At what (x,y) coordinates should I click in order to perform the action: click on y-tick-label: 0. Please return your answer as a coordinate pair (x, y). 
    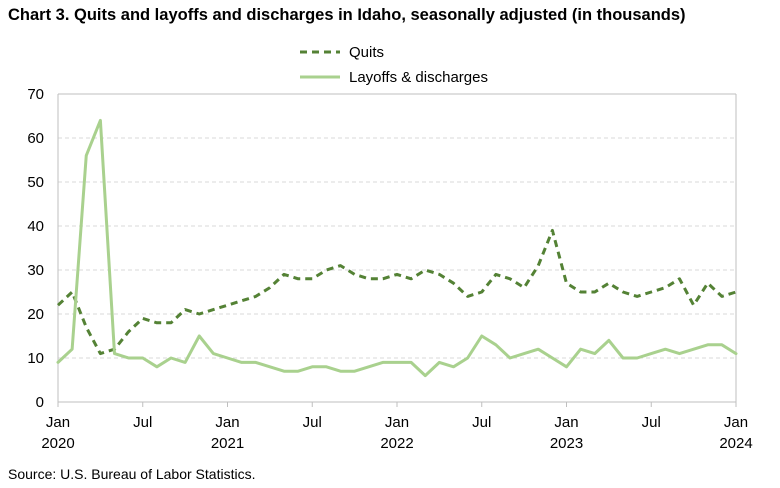
    Looking at the image, I should click on (40, 402).